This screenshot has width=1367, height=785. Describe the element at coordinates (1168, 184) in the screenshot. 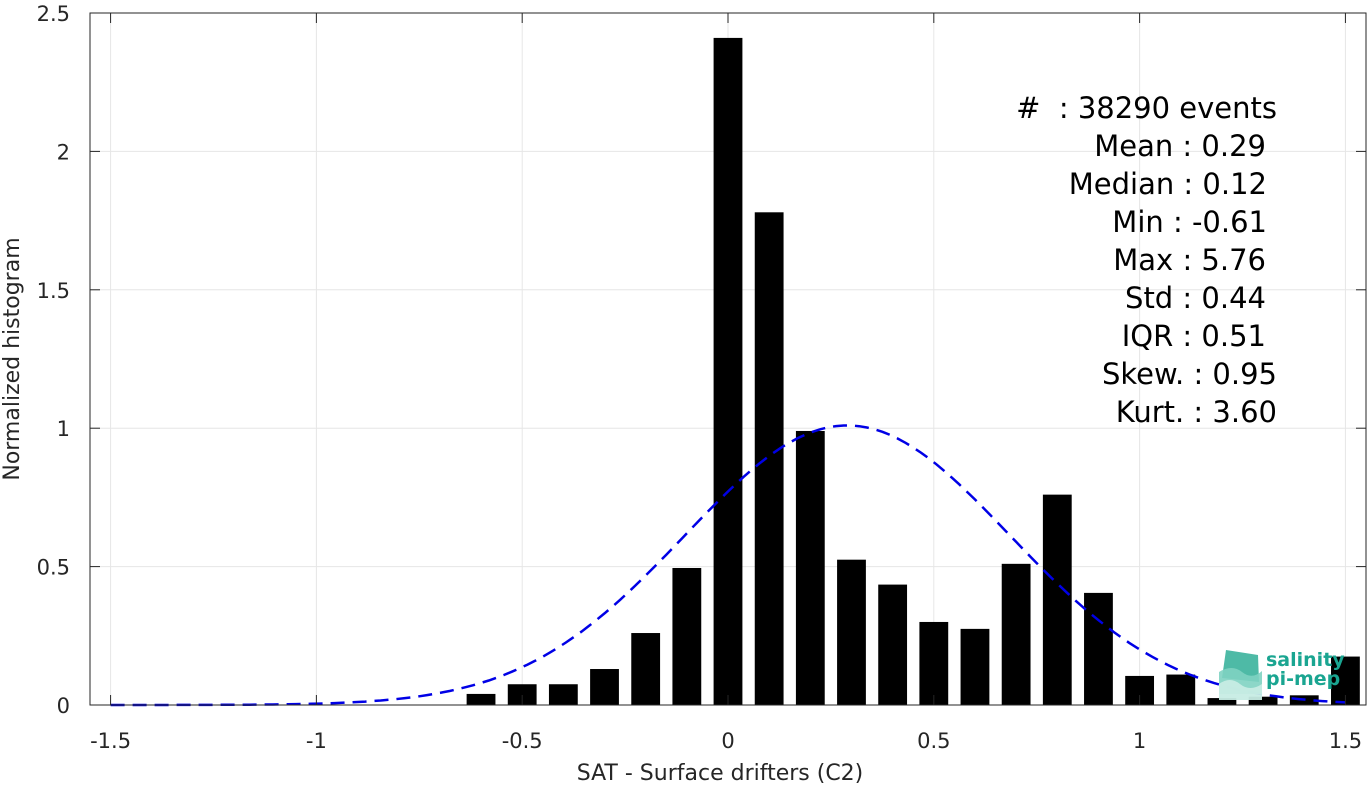

I see `stat-median: Median : 0.12` at that location.